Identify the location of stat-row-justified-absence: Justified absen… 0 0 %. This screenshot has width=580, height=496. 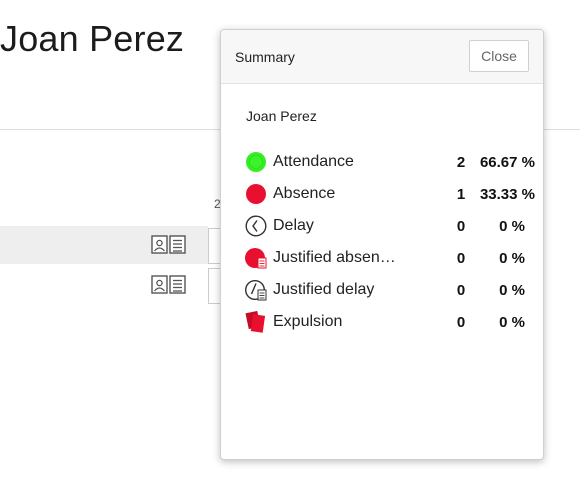
(390, 258).